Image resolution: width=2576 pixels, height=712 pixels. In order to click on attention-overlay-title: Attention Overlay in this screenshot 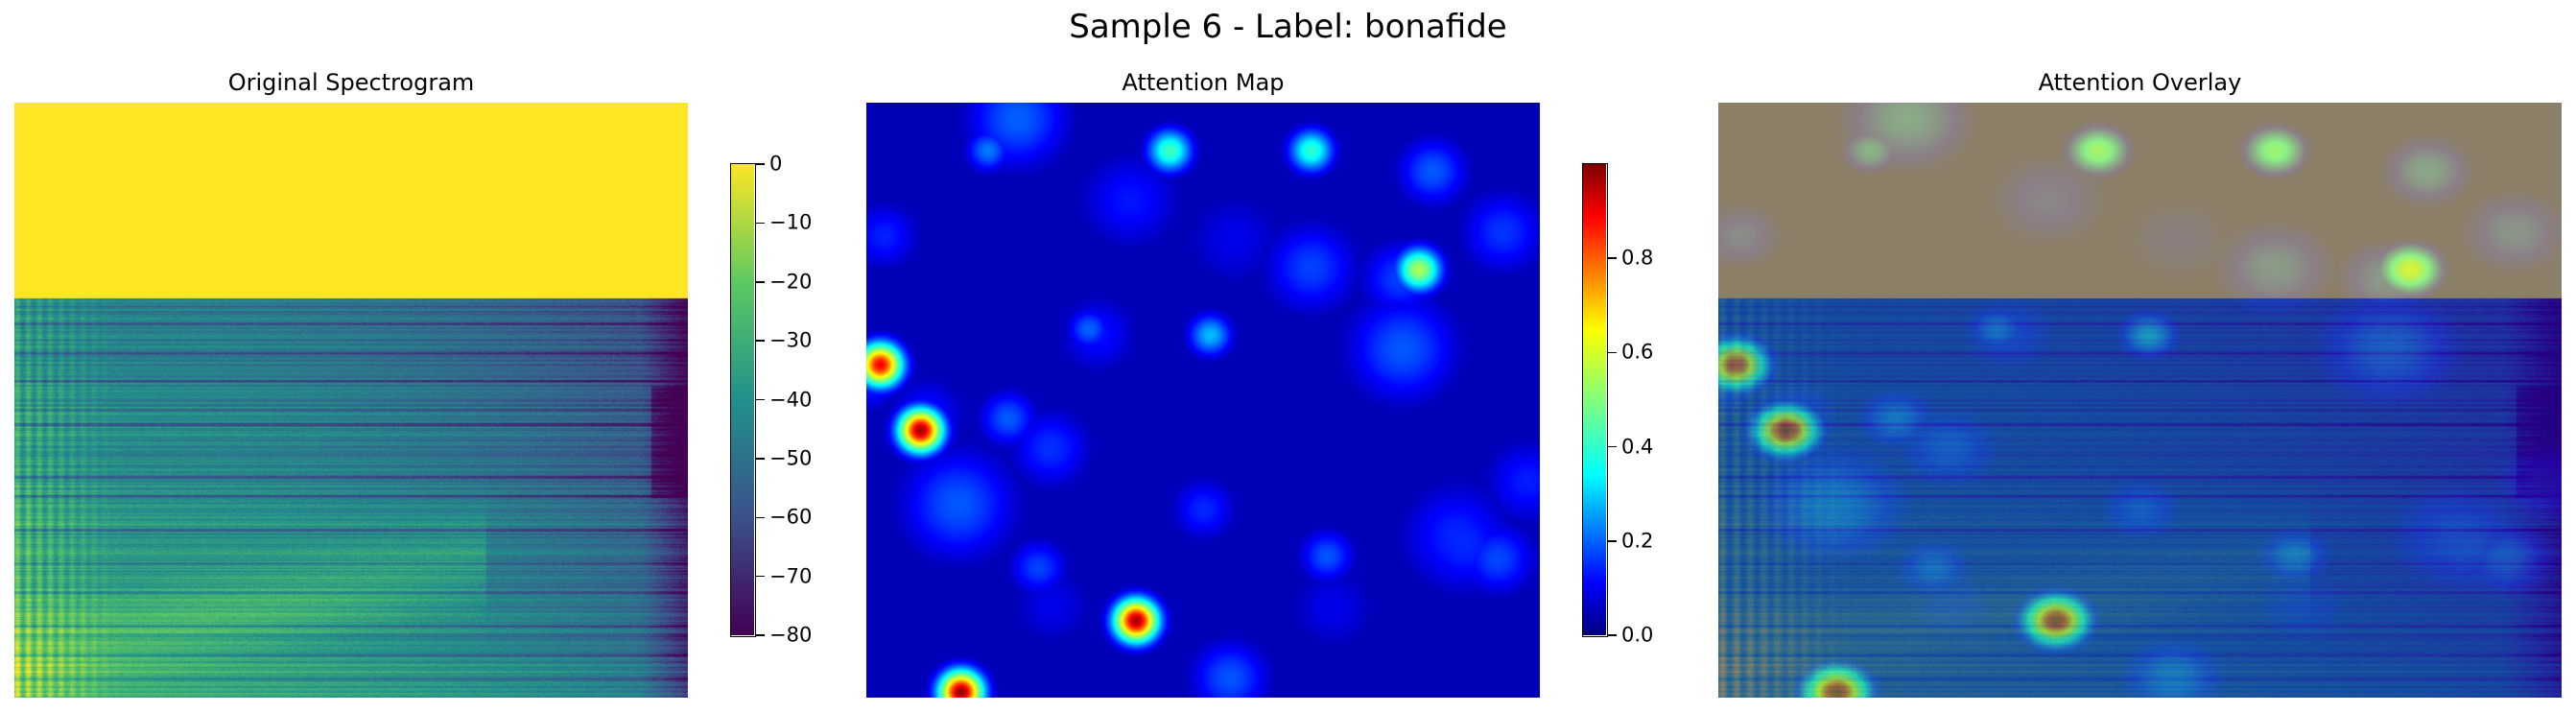, I will do `click(2140, 82)`.